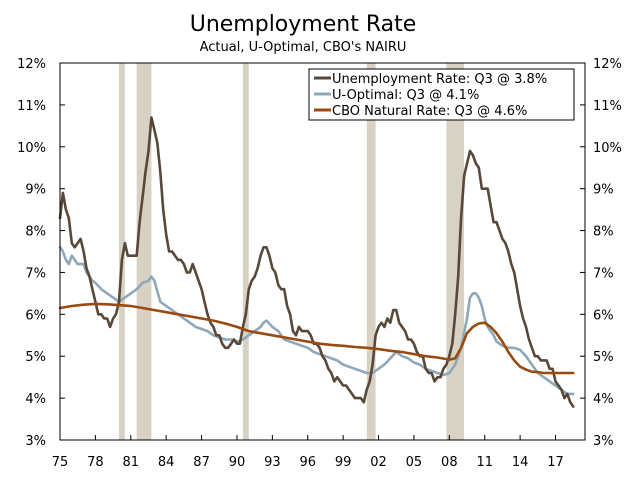  What do you see at coordinates (131, 462) in the screenshot?
I see `x-tick-label: 81` at bounding box center [131, 462].